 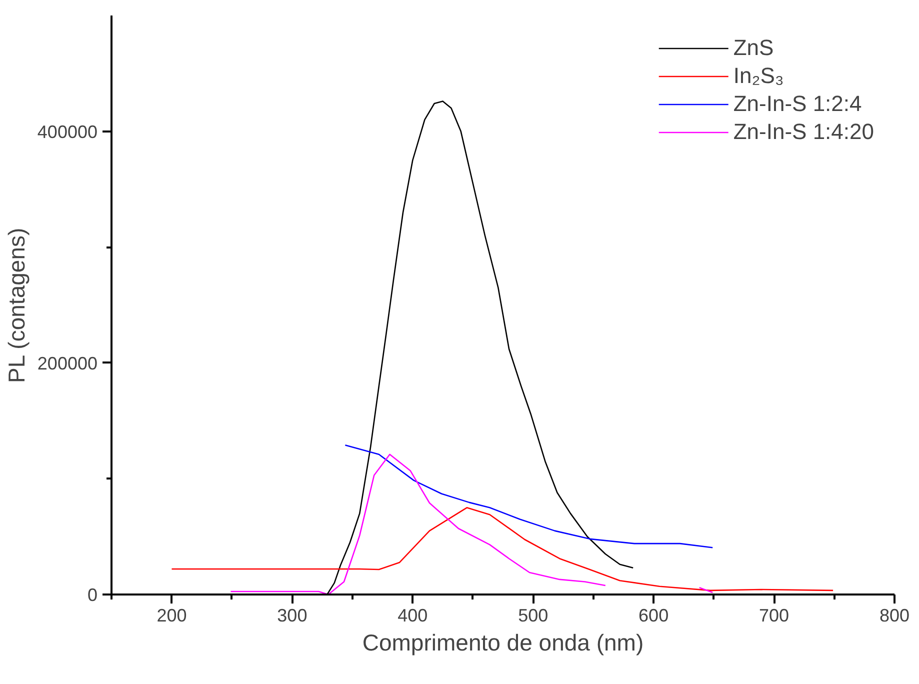 What do you see at coordinates (753, 48) in the screenshot?
I see `legend-label: ZnS` at bounding box center [753, 48].